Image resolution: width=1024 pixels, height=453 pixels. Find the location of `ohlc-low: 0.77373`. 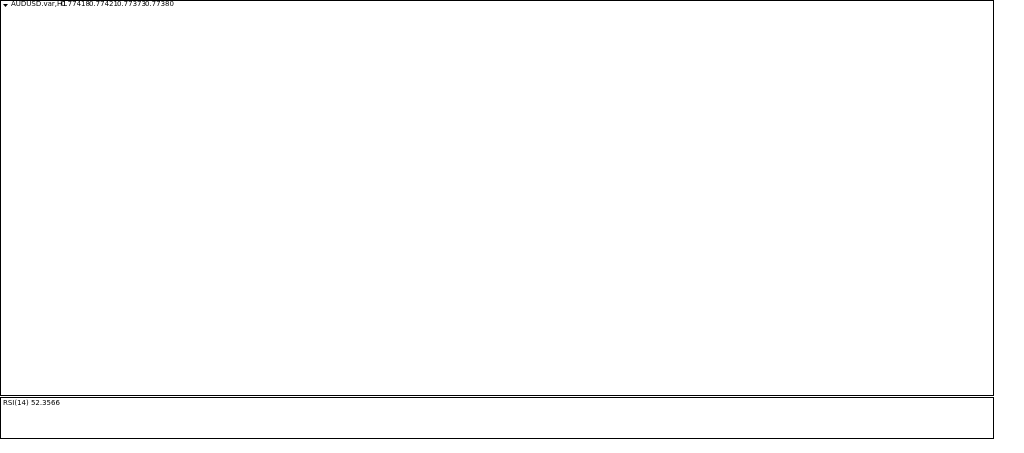

ohlc-low: 0.77373 is located at coordinates (131, 4).